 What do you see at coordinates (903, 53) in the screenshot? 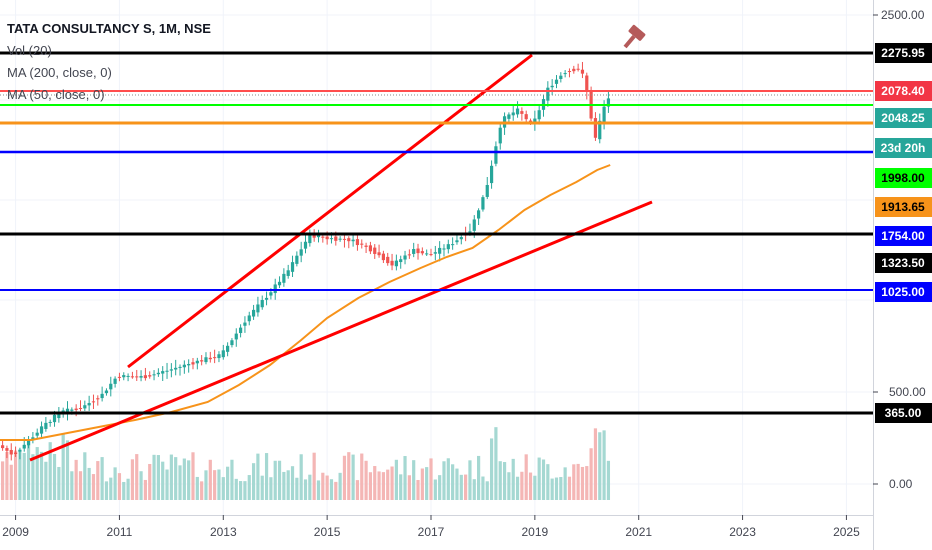
I see `price-badge-label: 2275.95` at bounding box center [903, 53].